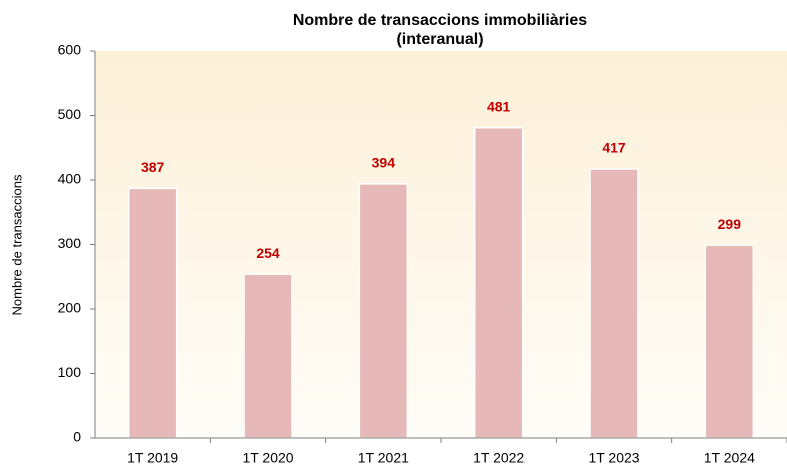  I want to click on data-label: 481, so click(499, 106).